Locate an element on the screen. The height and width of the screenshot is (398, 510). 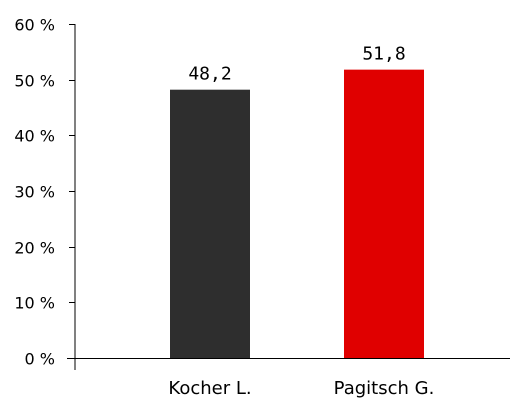
data-label: 51,8 is located at coordinates (383, 54).